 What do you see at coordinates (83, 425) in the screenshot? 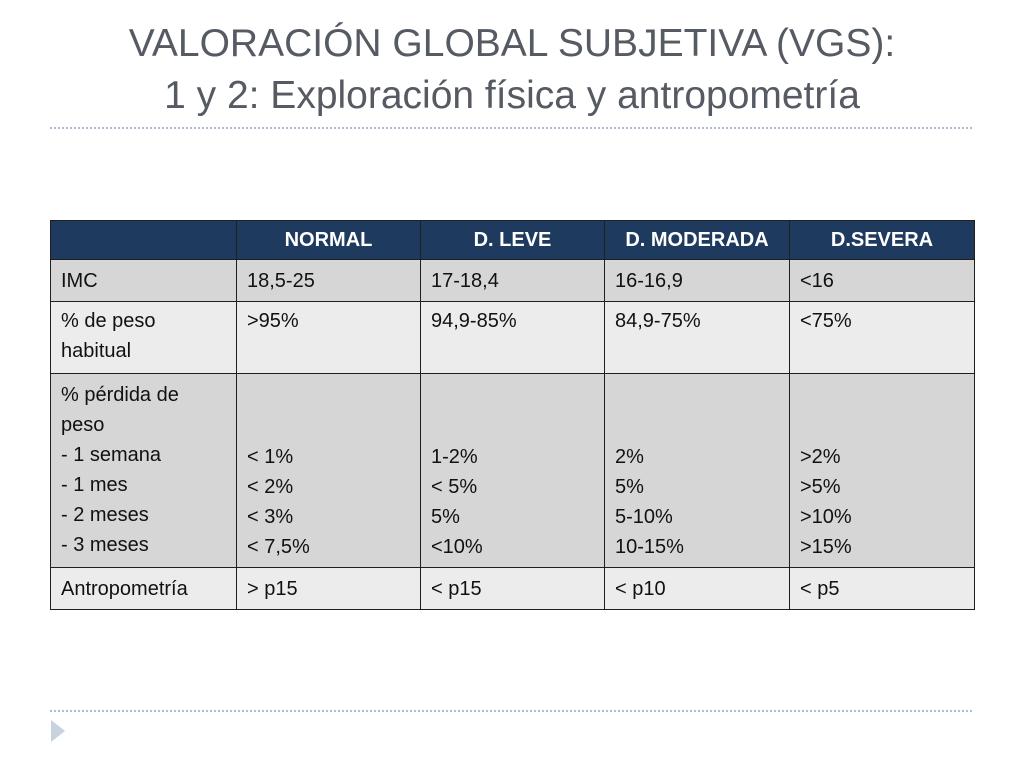
I see `cell-line: peso` at bounding box center [83, 425].